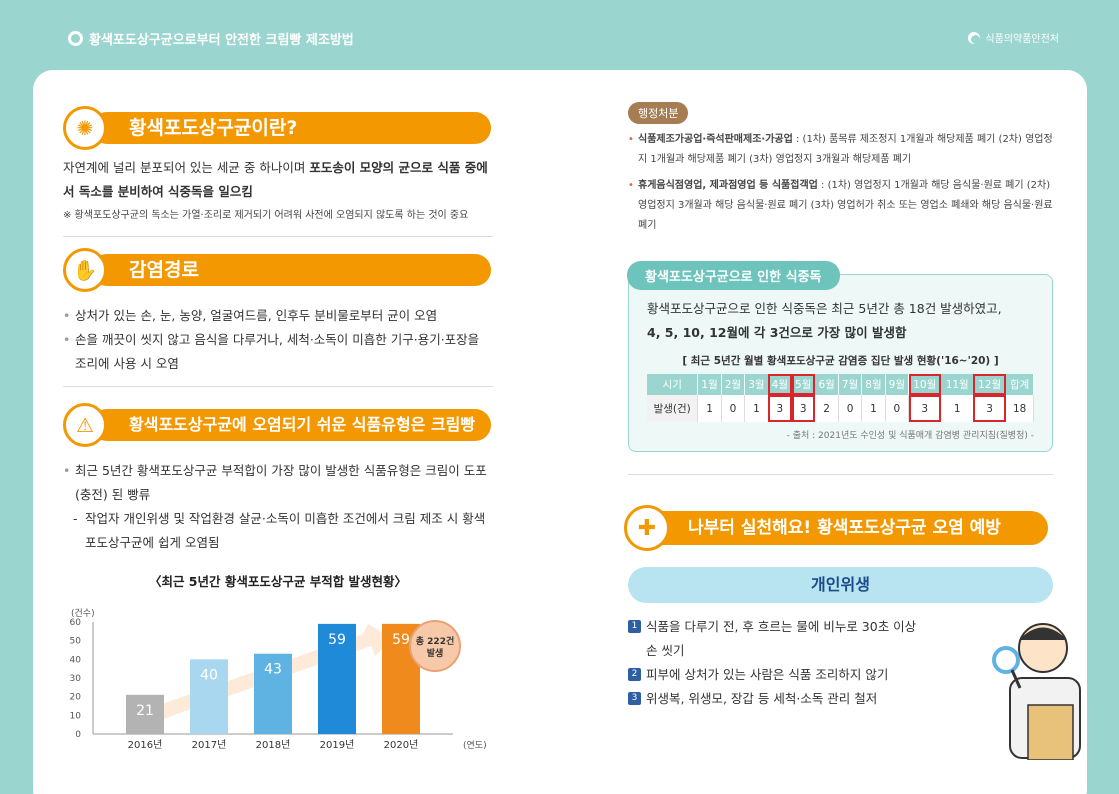 This screenshot has width=1119, height=794. Describe the element at coordinates (873, 384) in the screenshot. I see `table-header-cell: 8월` at that location.